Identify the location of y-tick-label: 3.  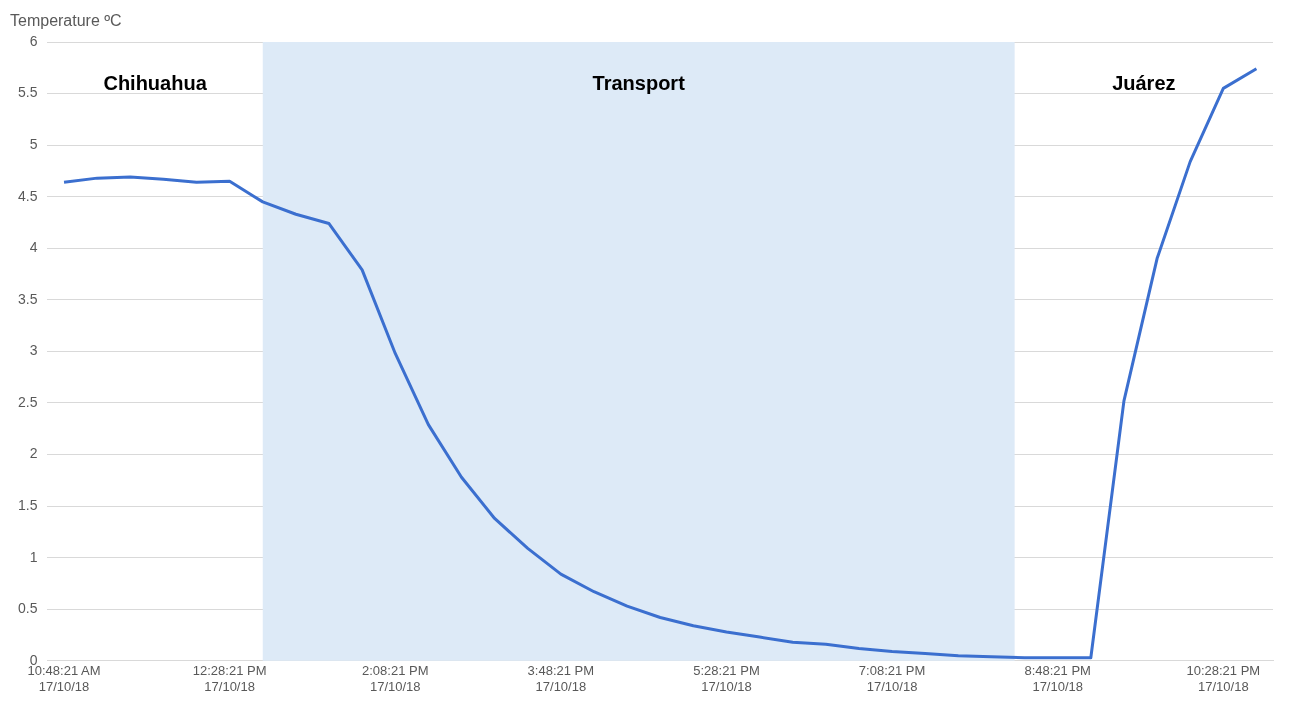
(33, 350).